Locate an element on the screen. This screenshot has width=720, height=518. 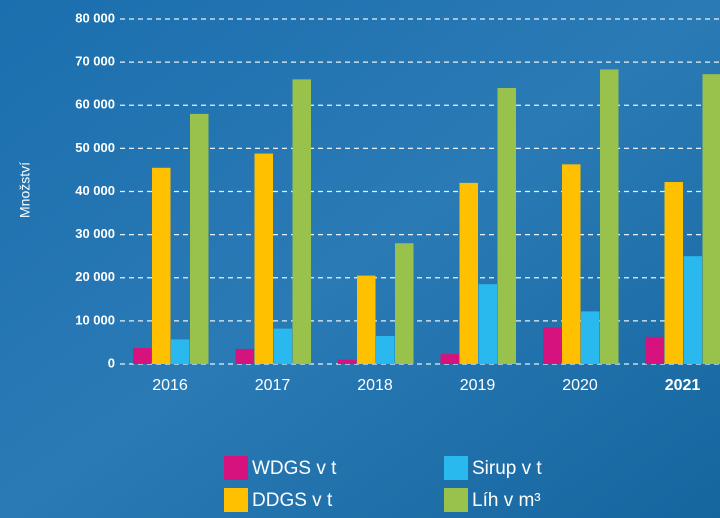
y-tick-label: 10 000 is located at coordinates (95, 319).